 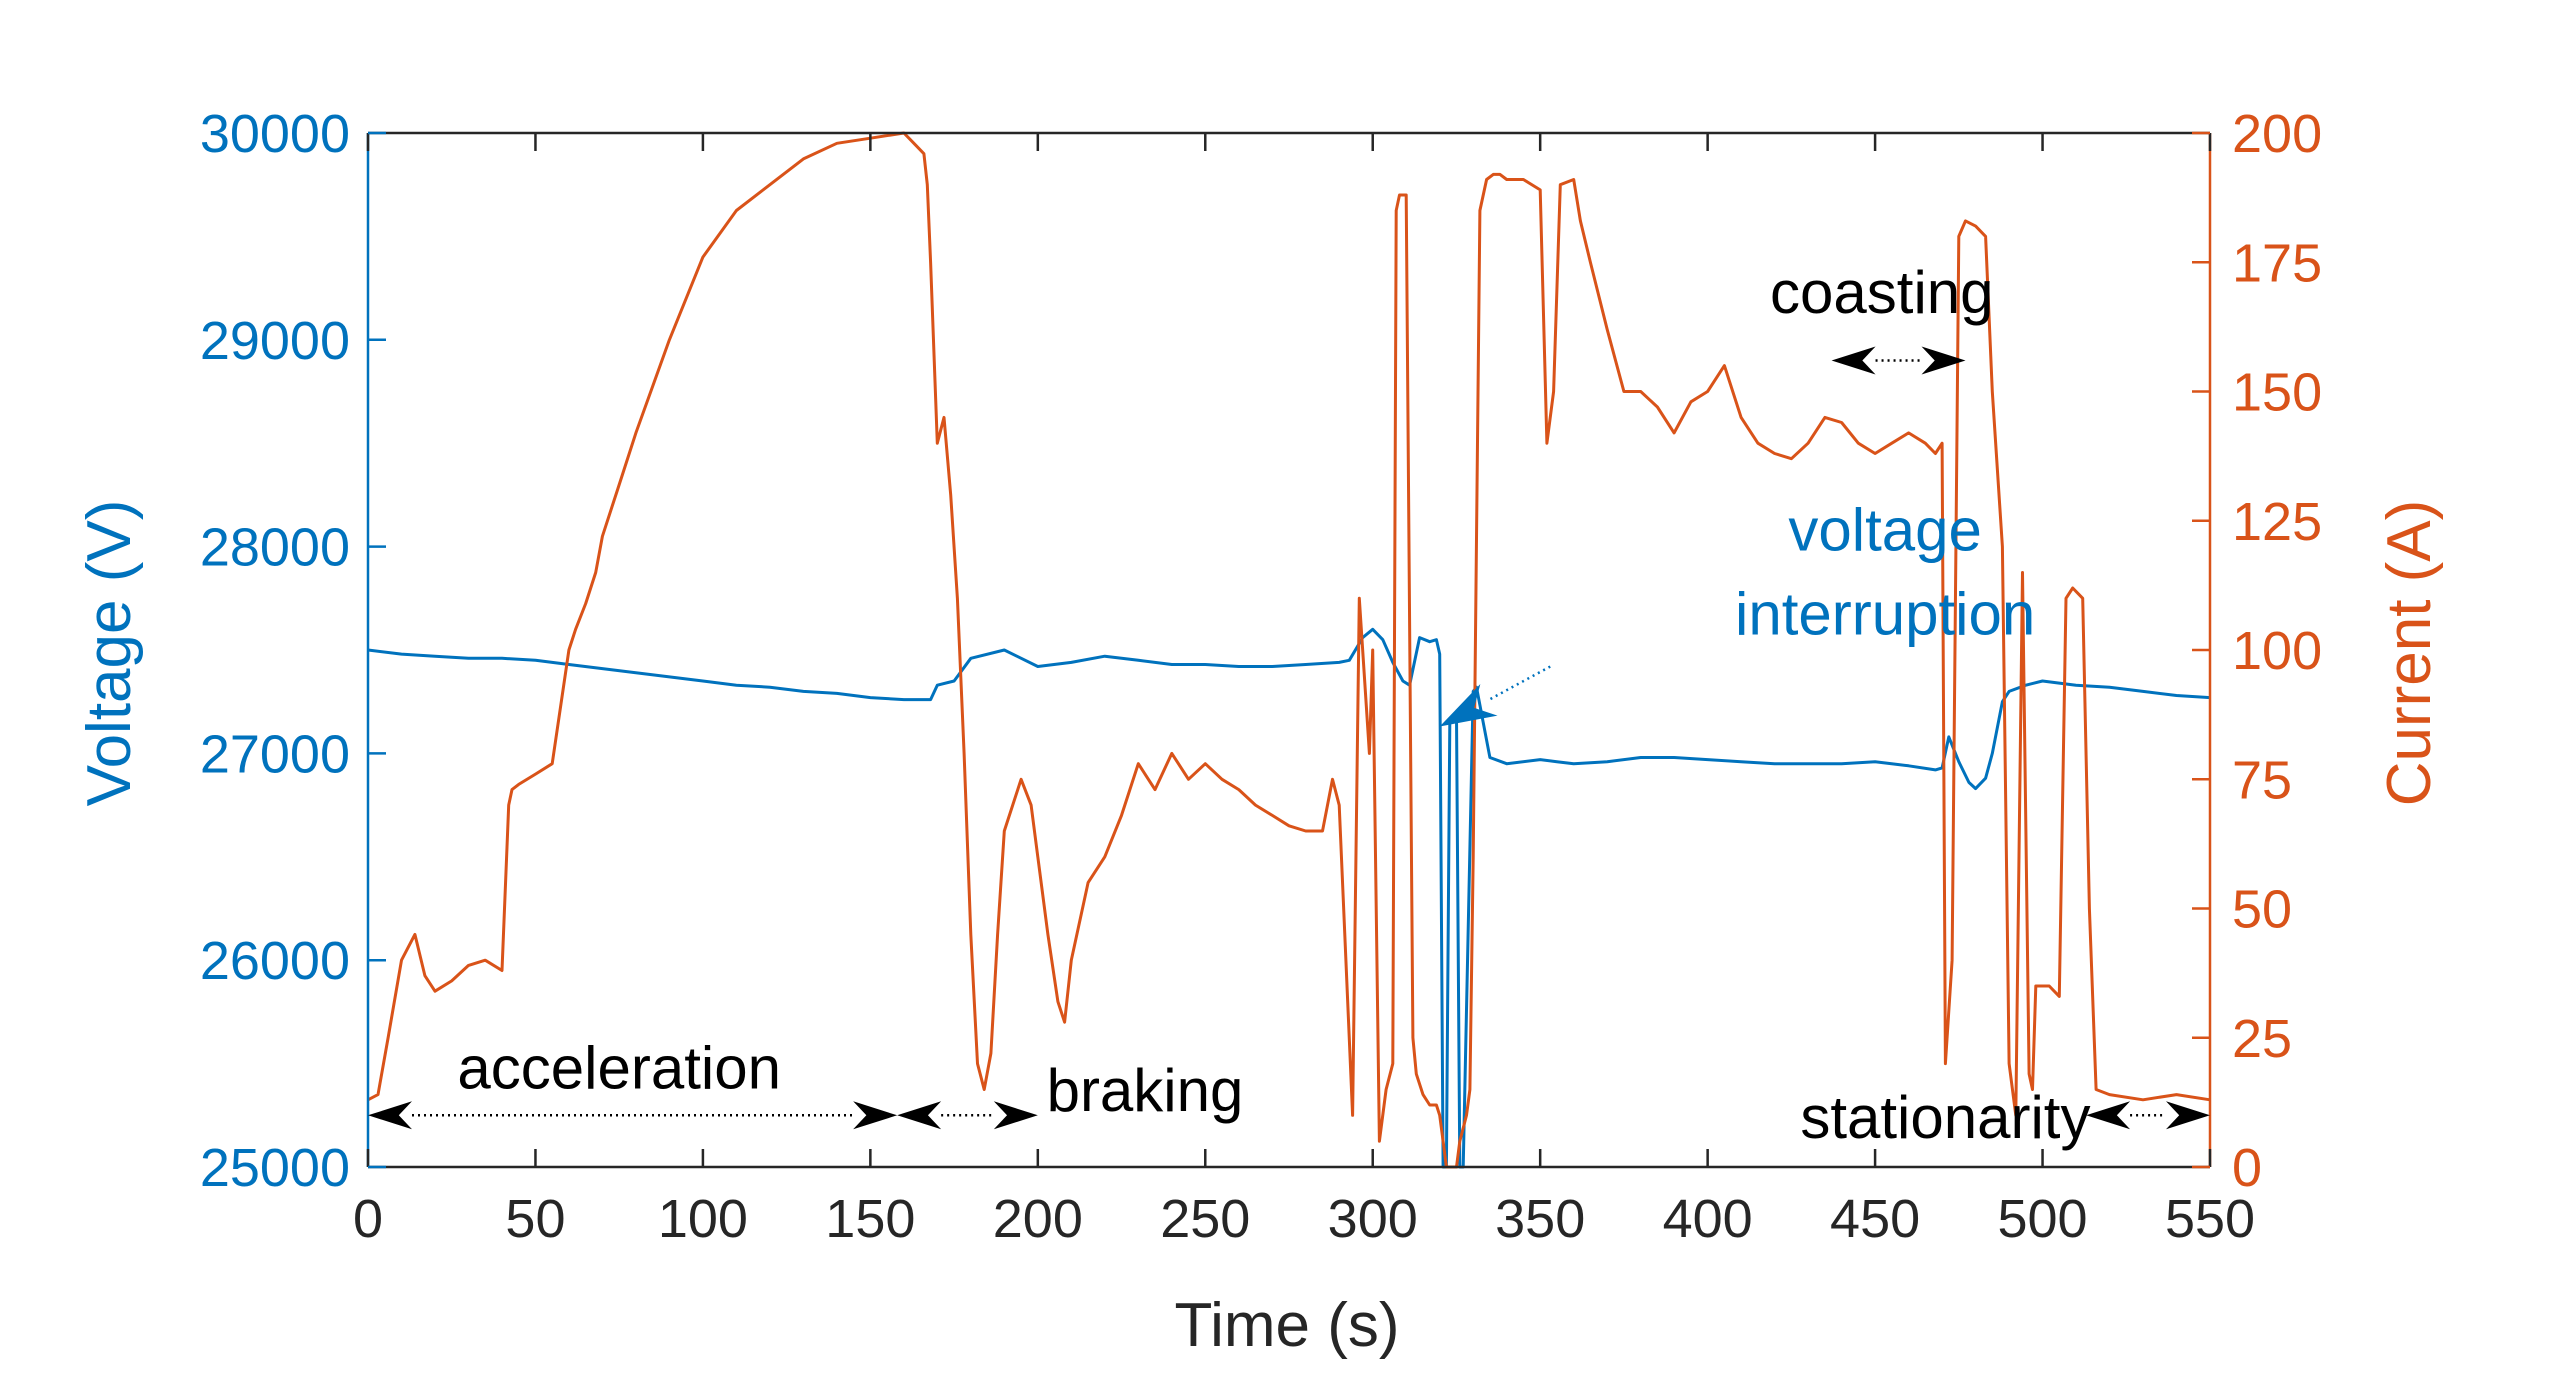 I want to click on braking-arrow-head-right, so click(x=1015, y=1115).